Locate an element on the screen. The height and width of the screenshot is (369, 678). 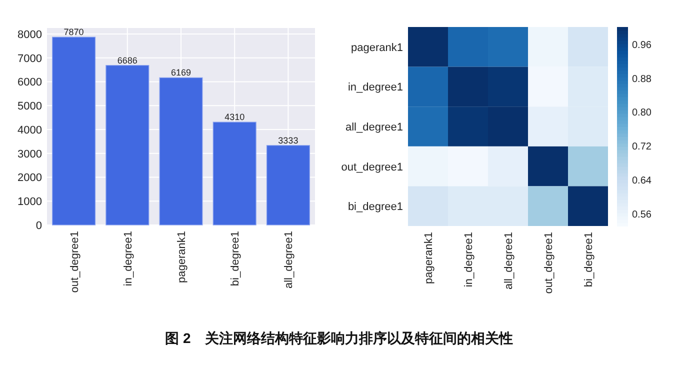
y-tick-label: 3000 is located at coordinates (30, 154).